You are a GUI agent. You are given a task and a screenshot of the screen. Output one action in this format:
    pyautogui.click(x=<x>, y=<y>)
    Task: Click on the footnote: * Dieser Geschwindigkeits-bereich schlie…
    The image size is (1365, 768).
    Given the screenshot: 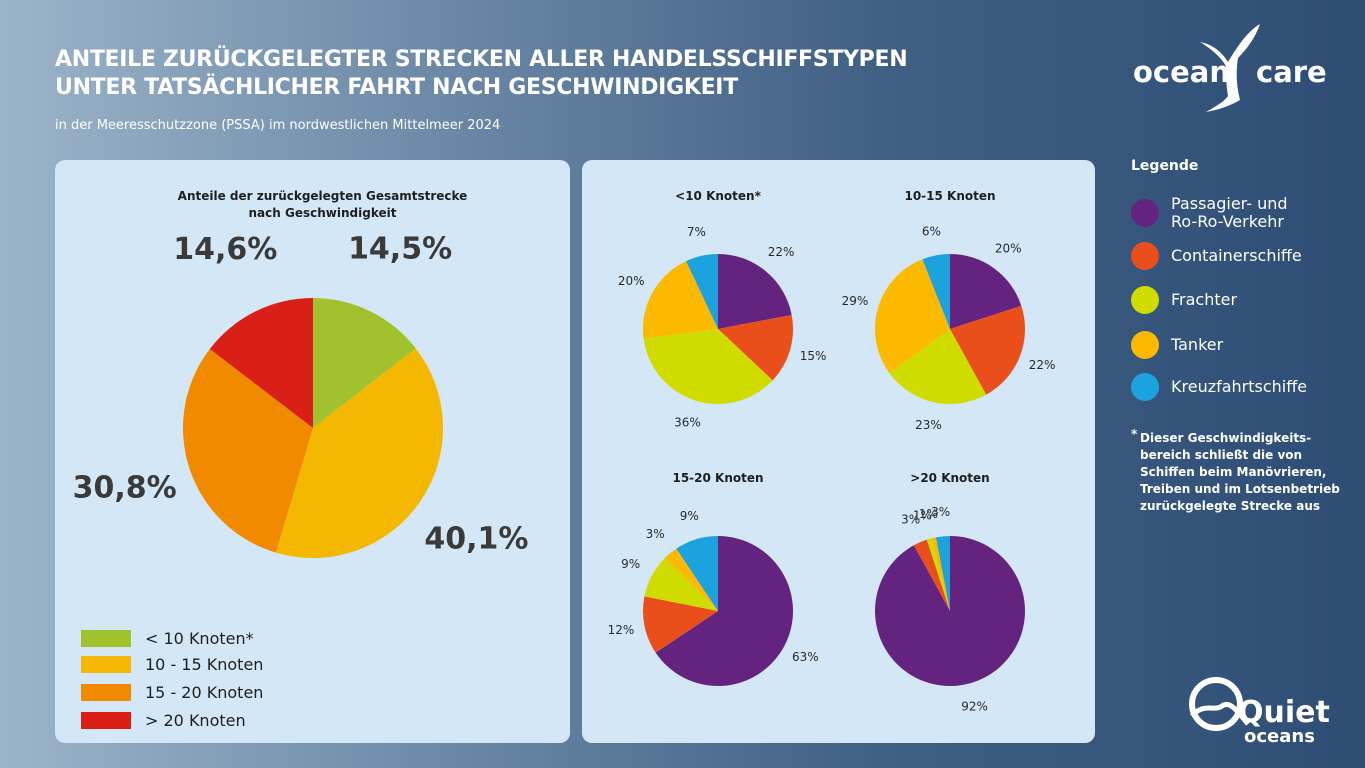 What is the action you would take?
    pyautogui.click(x=1238, y=471)
    